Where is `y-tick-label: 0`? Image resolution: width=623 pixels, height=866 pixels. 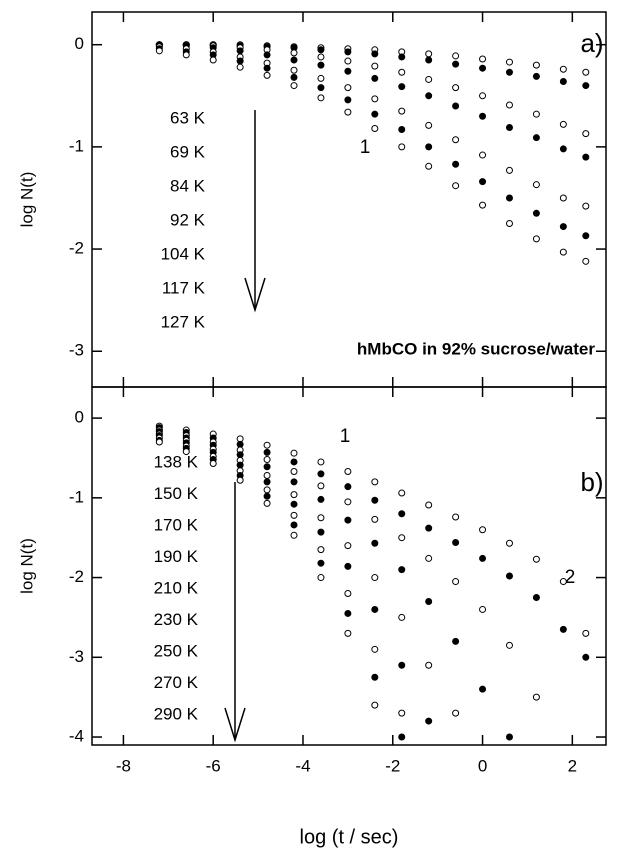
y-tick-label: 0 is located at coordinates (79, 43).